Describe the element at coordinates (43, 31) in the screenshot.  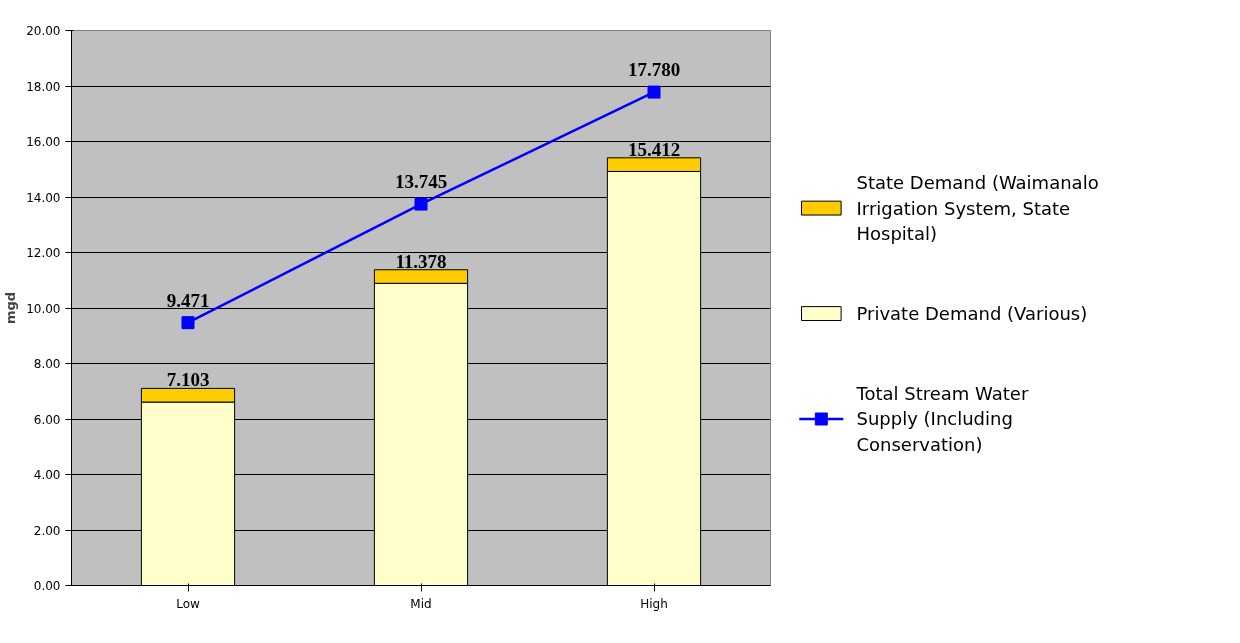
I see `y-tick-label: 20.00` at that location.